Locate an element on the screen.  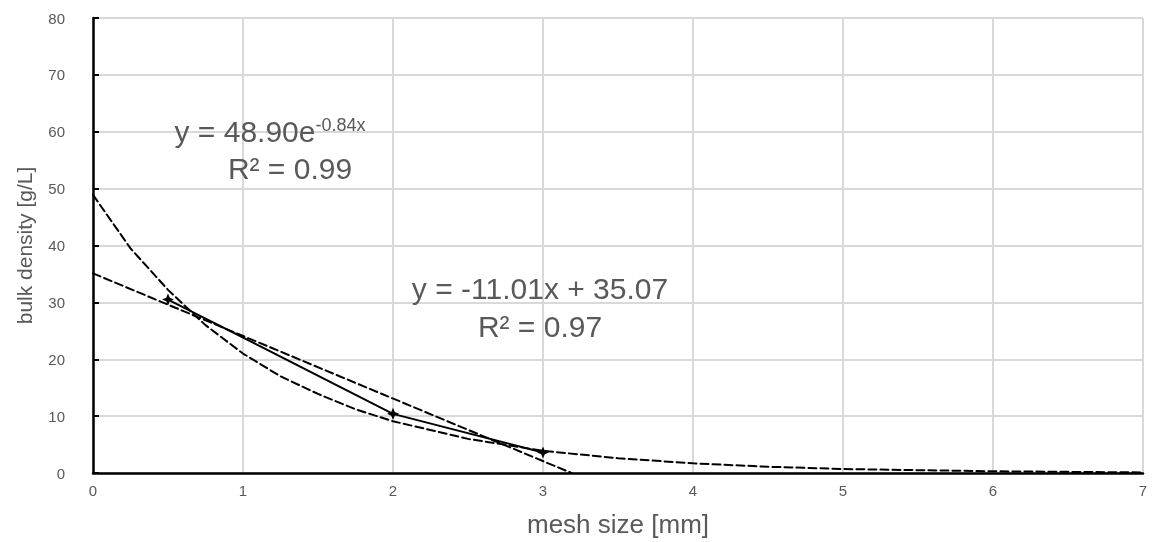
y-tick-label: 80 is located at coordinates (56, 18).